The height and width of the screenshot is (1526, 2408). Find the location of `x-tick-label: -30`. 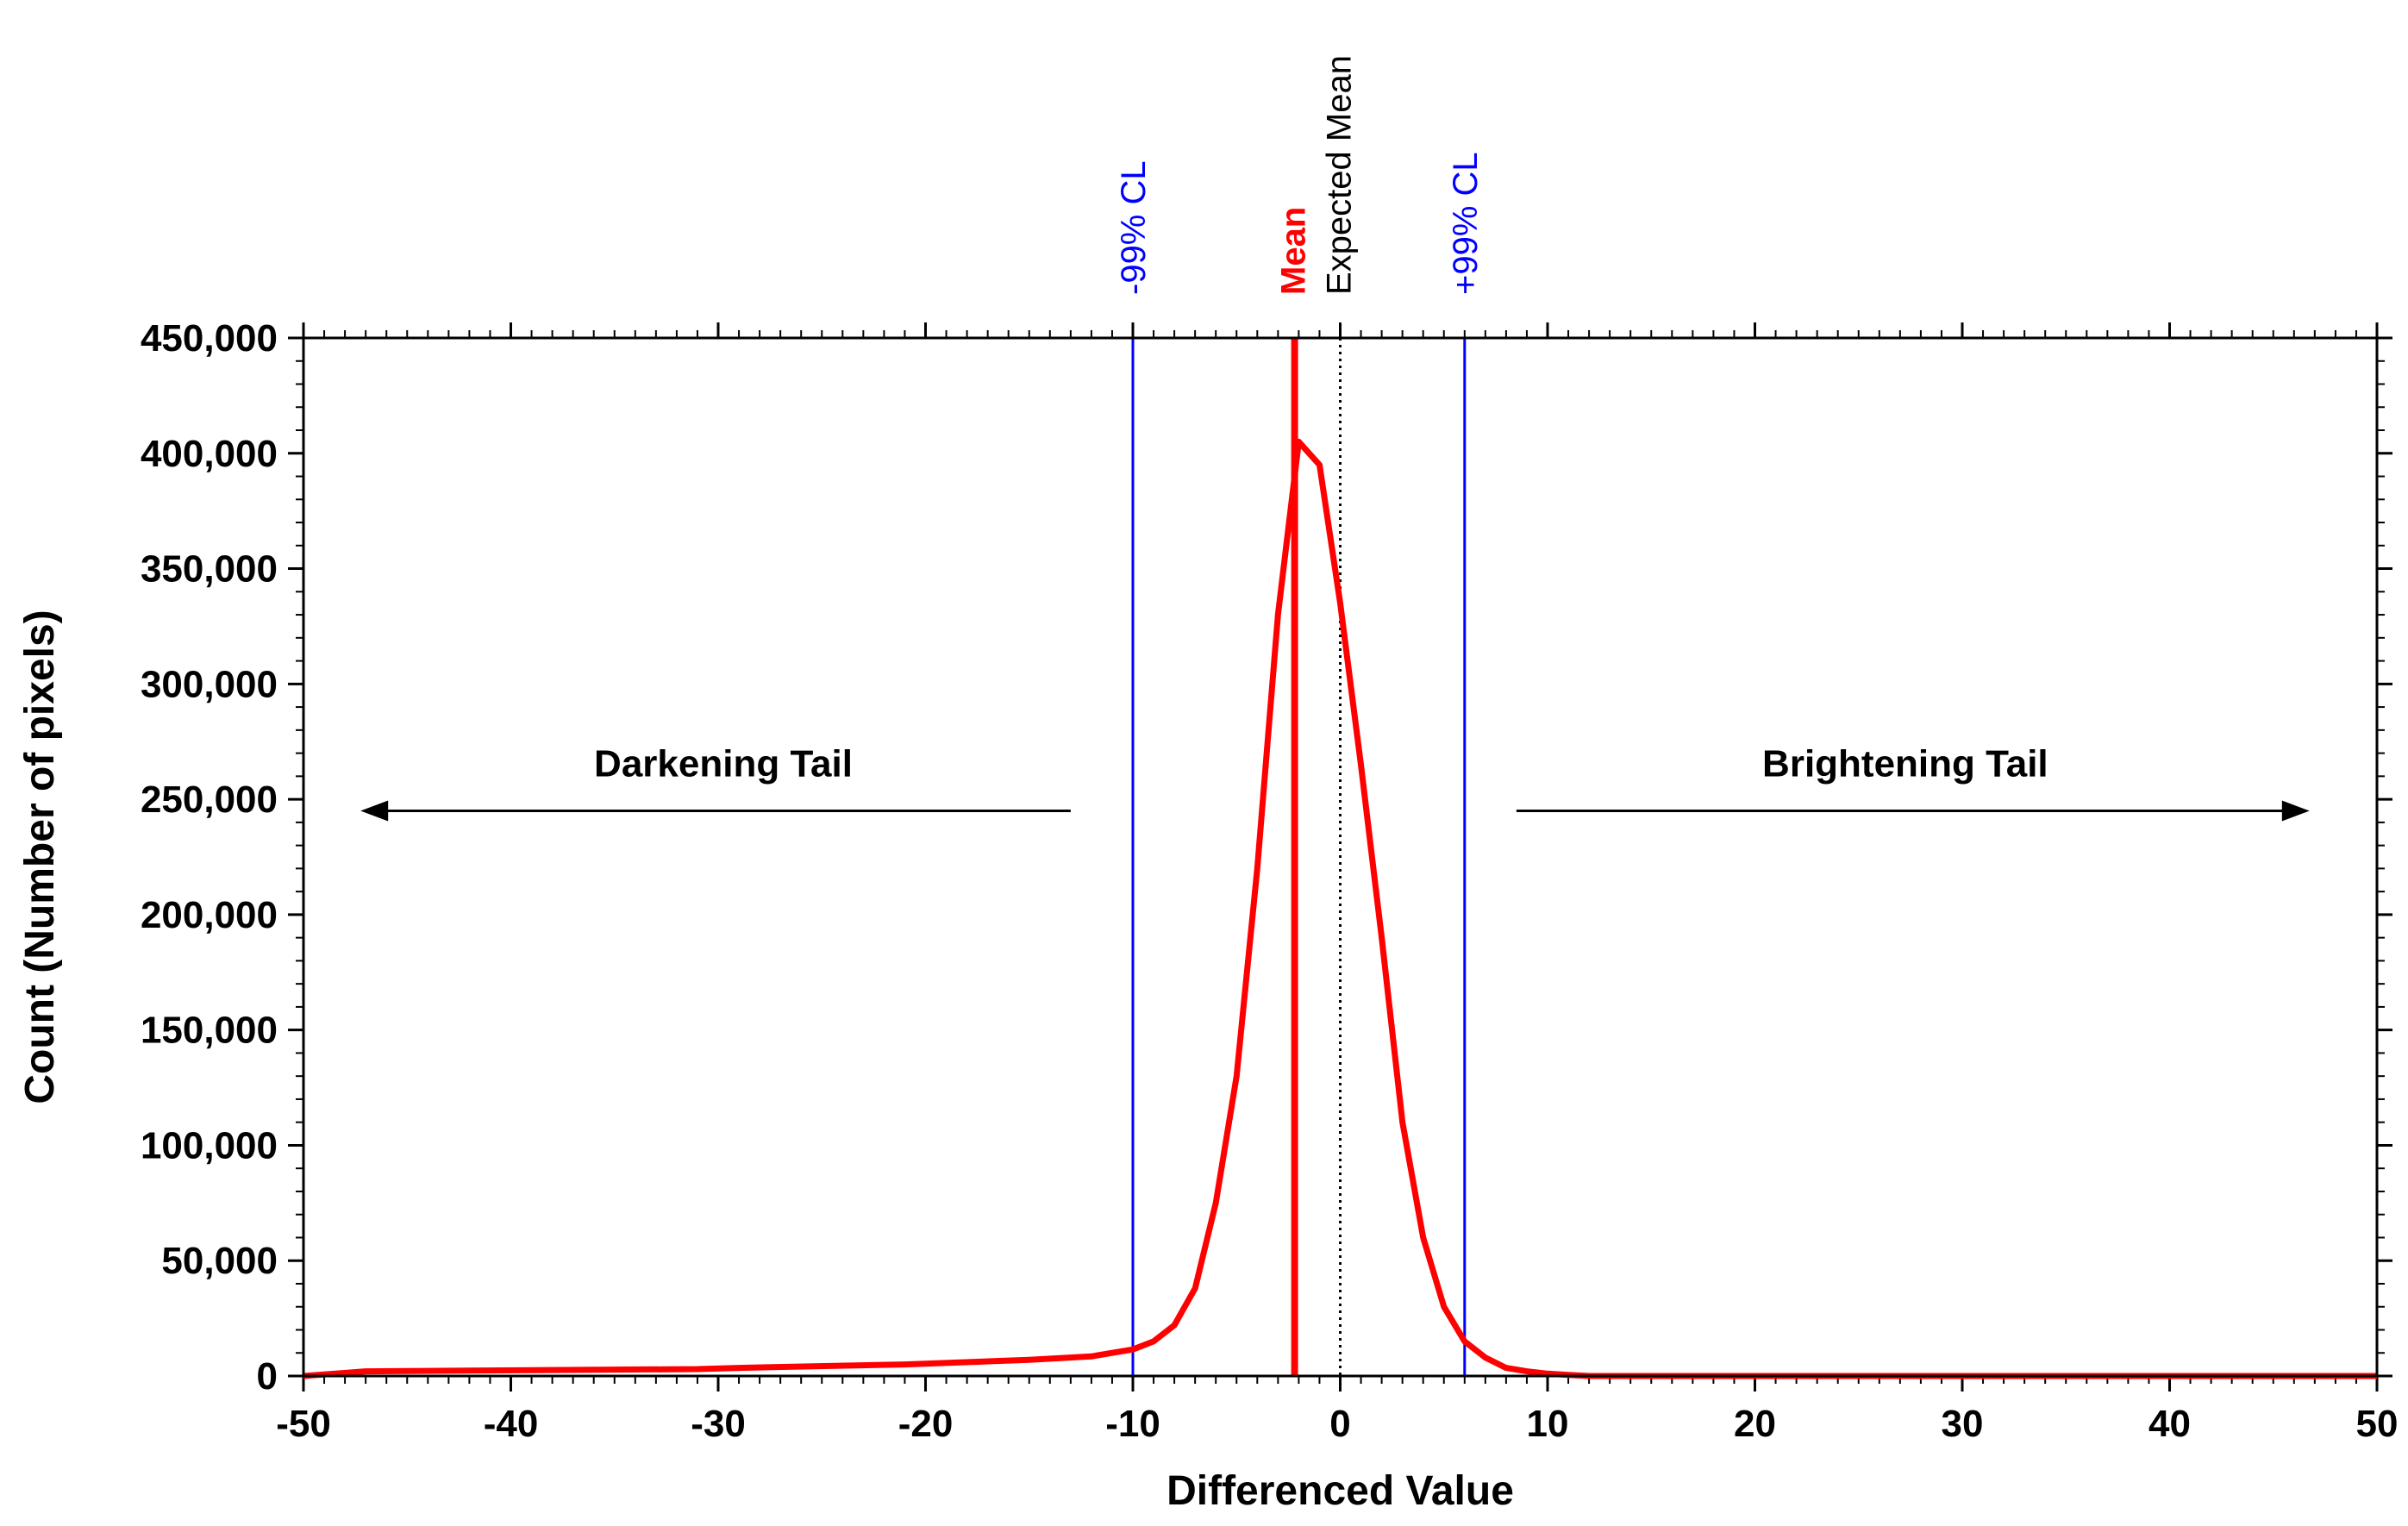

x-tick-label: -30 is located at coordinates (718, 1424).